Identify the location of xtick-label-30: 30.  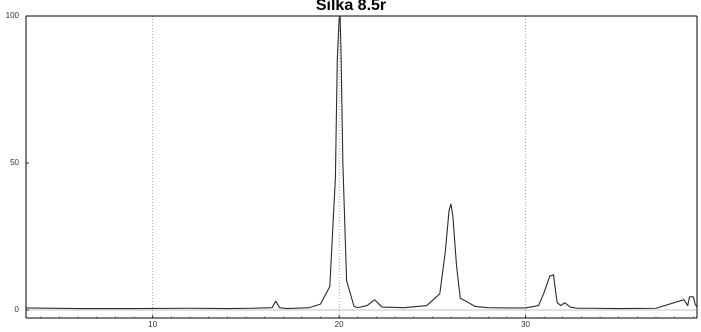
(525, 324).